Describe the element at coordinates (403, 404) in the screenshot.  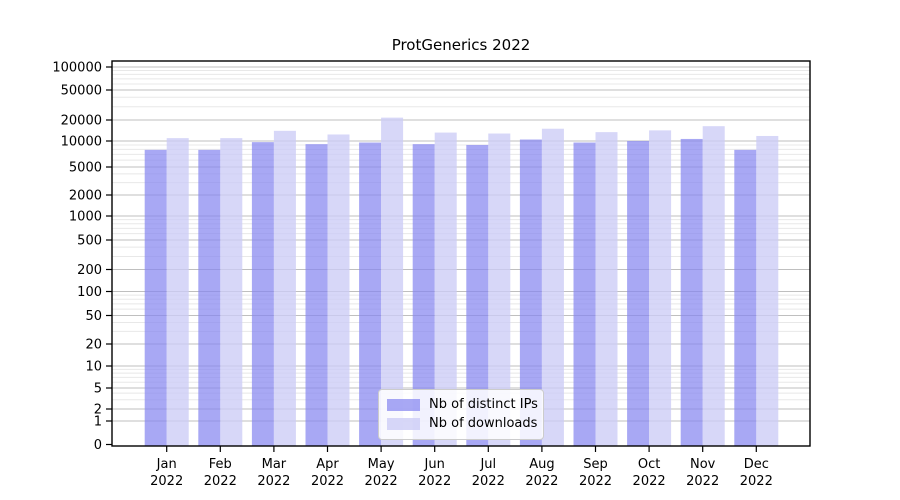
I see `legend-swatch-distinct-ips` at that location.